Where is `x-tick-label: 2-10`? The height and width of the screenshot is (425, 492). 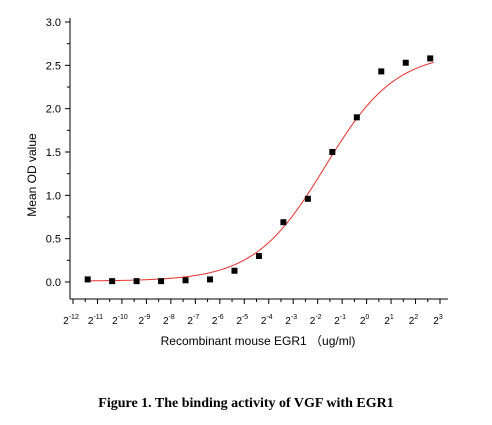
x-tick-label: 2-10 is located at coordinates (120, 320).